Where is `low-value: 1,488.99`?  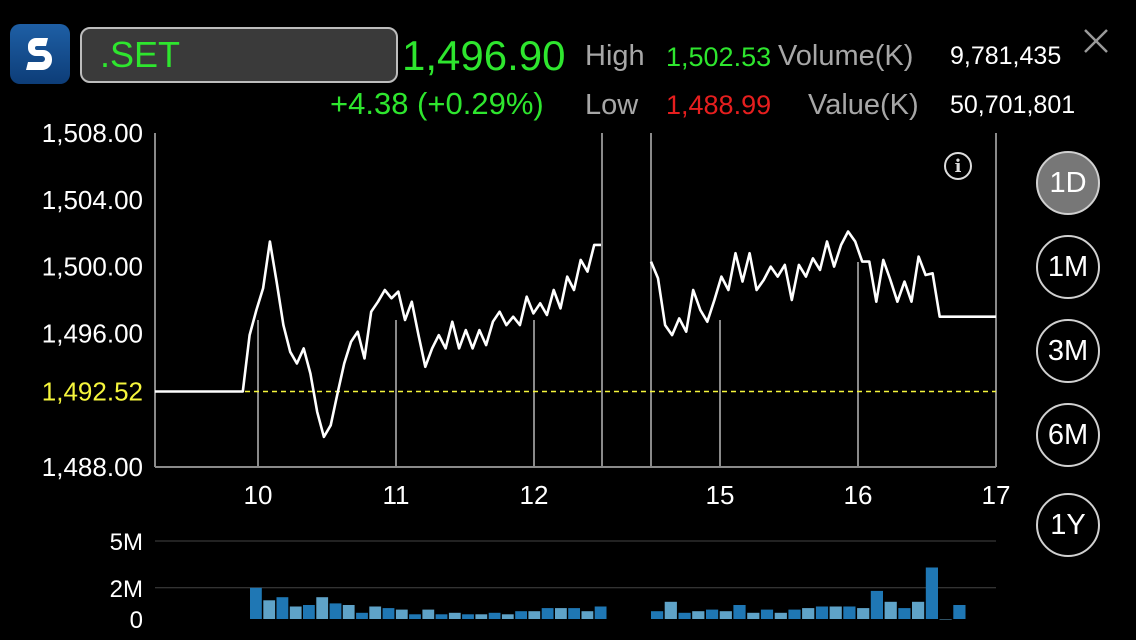
low-value: 1,488.99 is located at coordinates (719, 105).